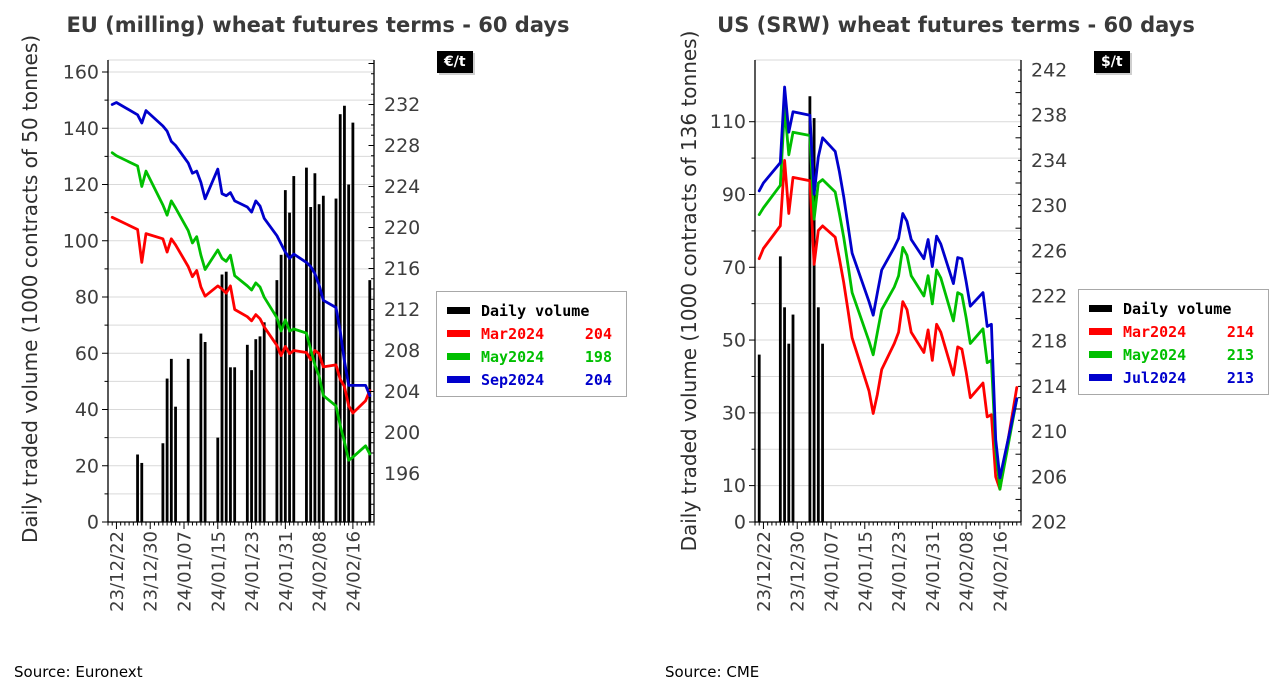 This screenshot has width=1278, height=691. What do you see at coordinates (402, 433) in the screenshot?
I see `eu-y-right-tick: 200` at bounding box center [402, 433].